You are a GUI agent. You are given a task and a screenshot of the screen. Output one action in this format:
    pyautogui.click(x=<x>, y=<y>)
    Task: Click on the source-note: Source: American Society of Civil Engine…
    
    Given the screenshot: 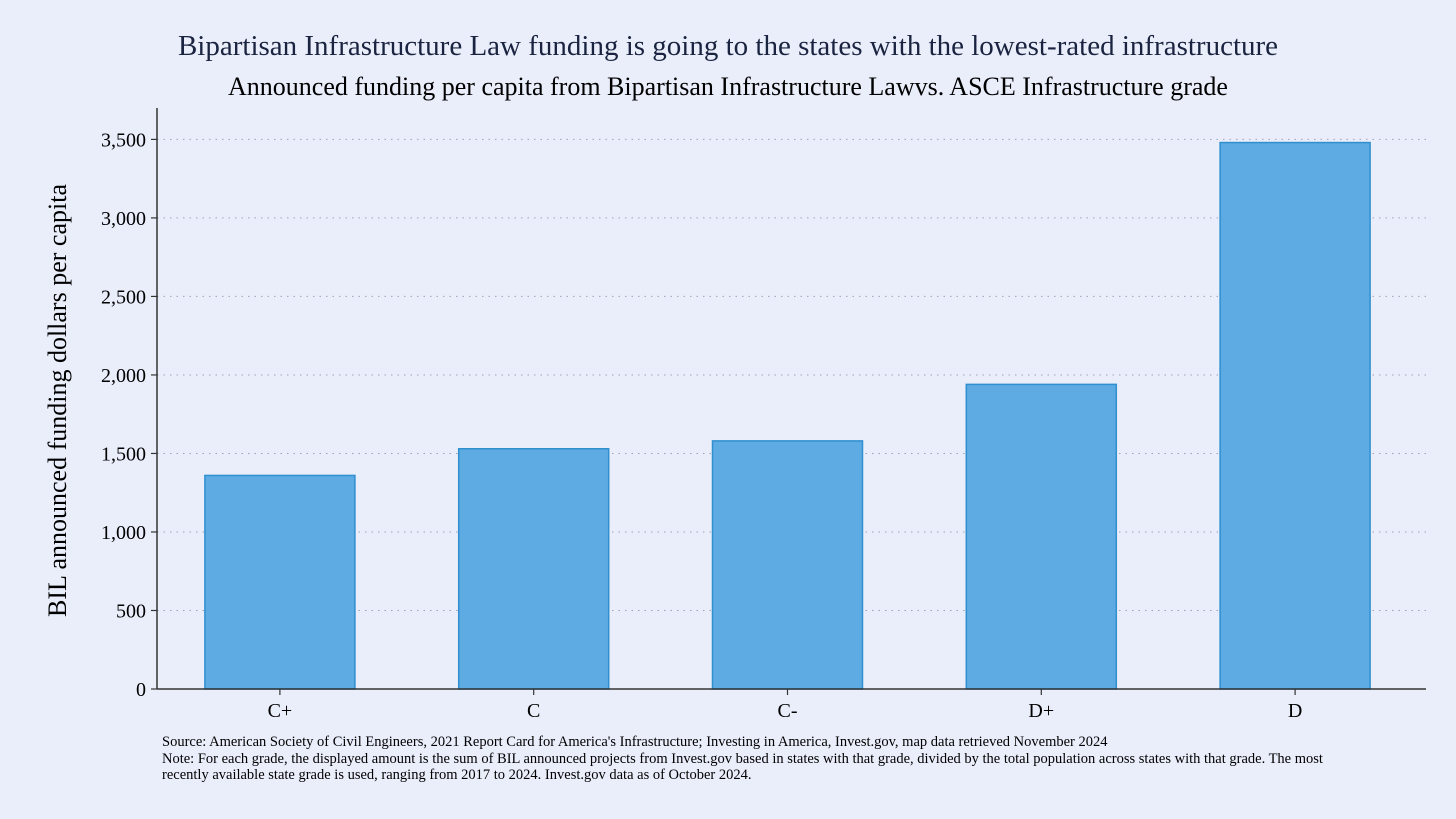 What is the action you would take?
    pyautogui.click(x=635, y=742)
    